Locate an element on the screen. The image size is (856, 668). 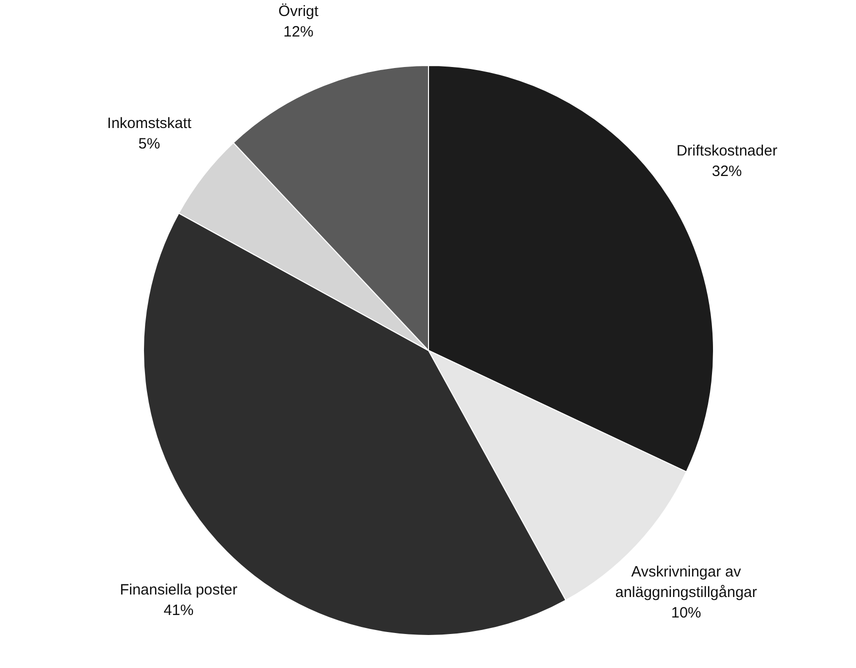
data-label: 10% is located at coordinates (686, 613).